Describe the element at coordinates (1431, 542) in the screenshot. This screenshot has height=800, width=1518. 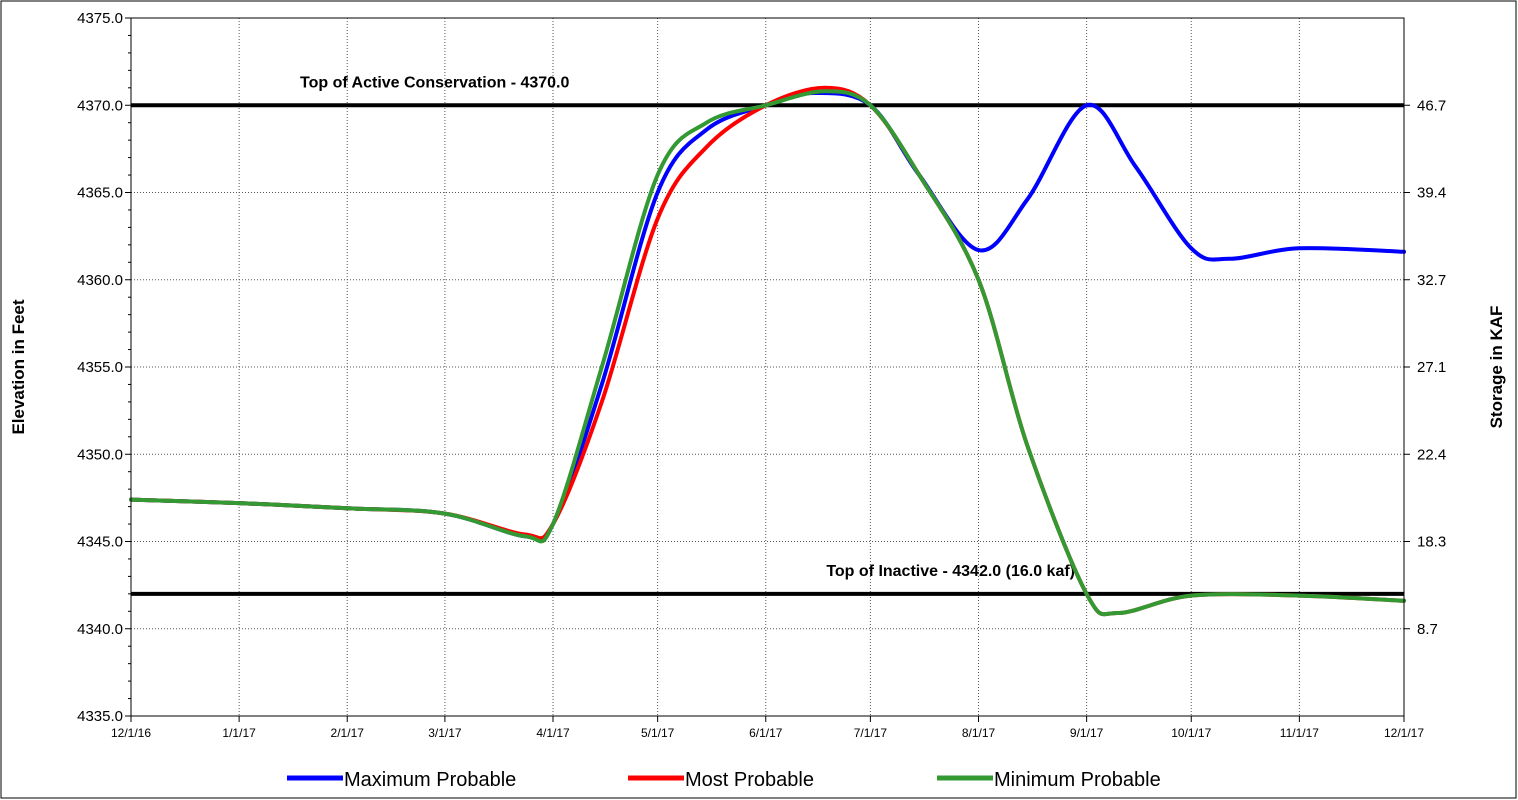
I see `y2-tick-label: 18.3` at that location.